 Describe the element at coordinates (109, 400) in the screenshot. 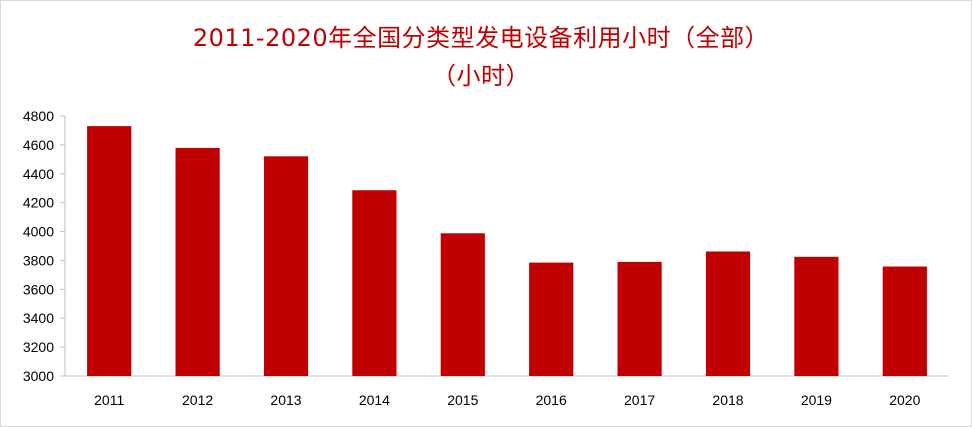

I see `x-tick-label: 2011` at that location.